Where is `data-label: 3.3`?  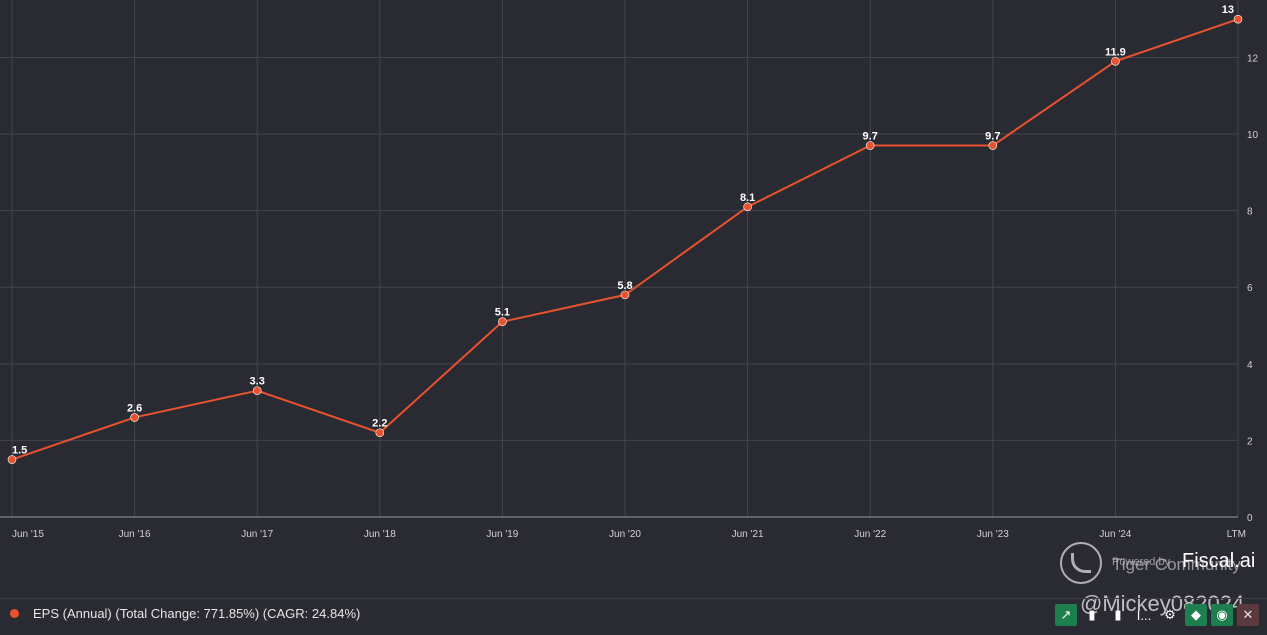
data-label: 3.3 is located at coordinates (257, 382).